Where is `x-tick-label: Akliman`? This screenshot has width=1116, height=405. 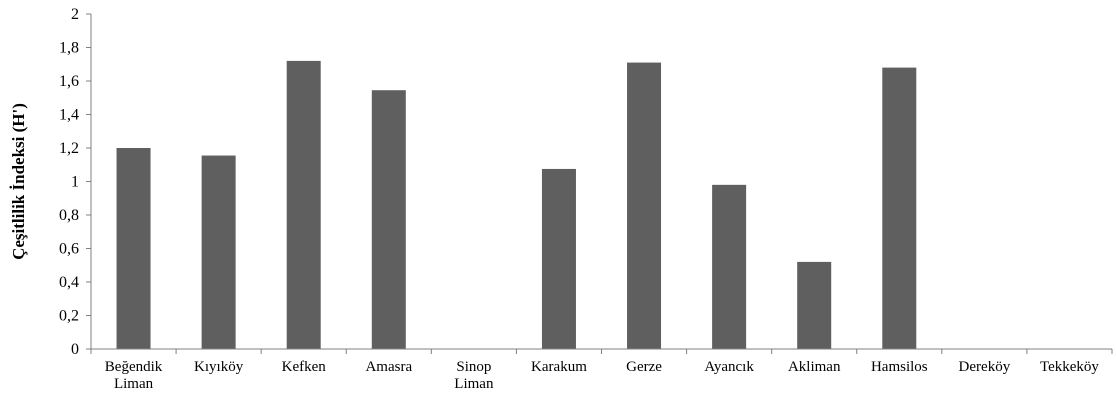 x-tick-label: Akliman is located at coordinates (814, 367).